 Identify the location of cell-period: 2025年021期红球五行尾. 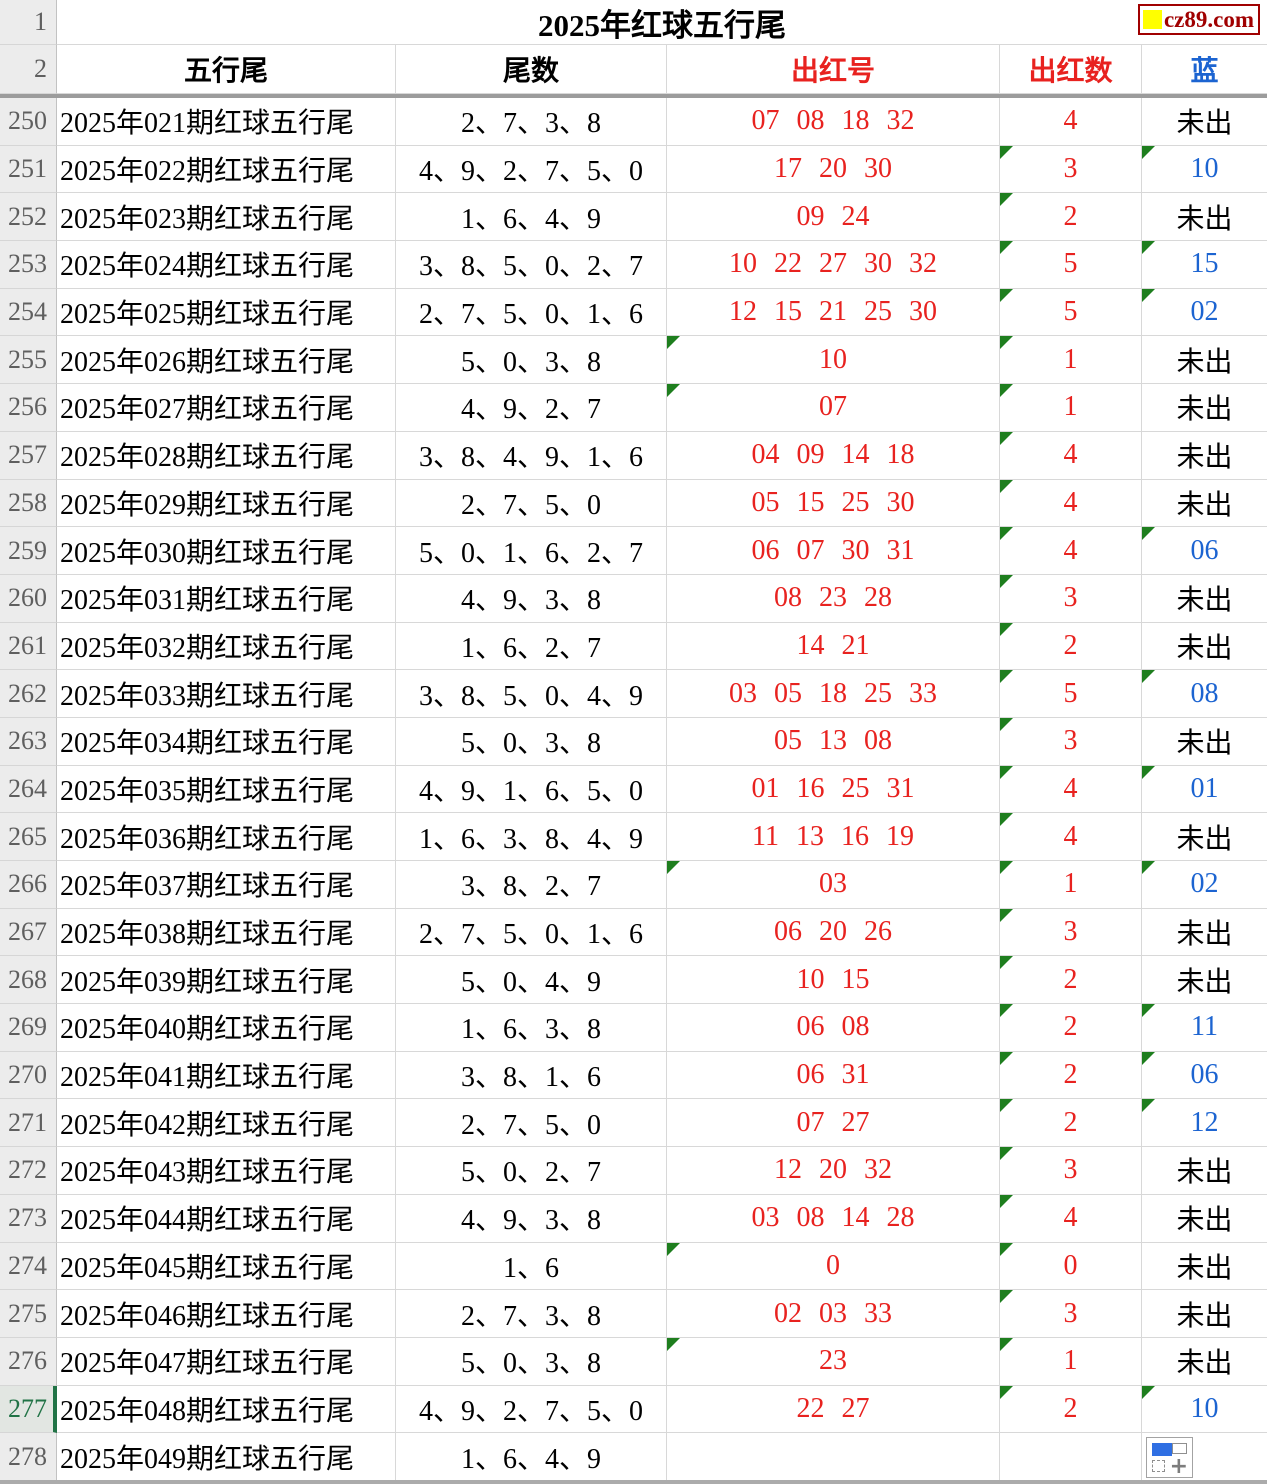
(226, 122).